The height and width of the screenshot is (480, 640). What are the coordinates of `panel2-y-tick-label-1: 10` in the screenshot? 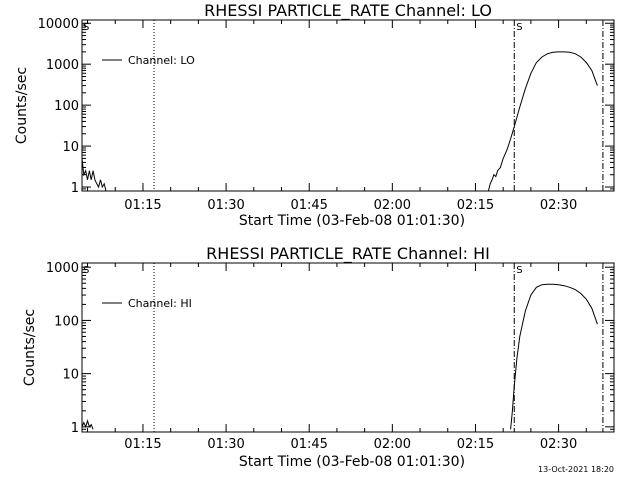 It's located at (70, 375).